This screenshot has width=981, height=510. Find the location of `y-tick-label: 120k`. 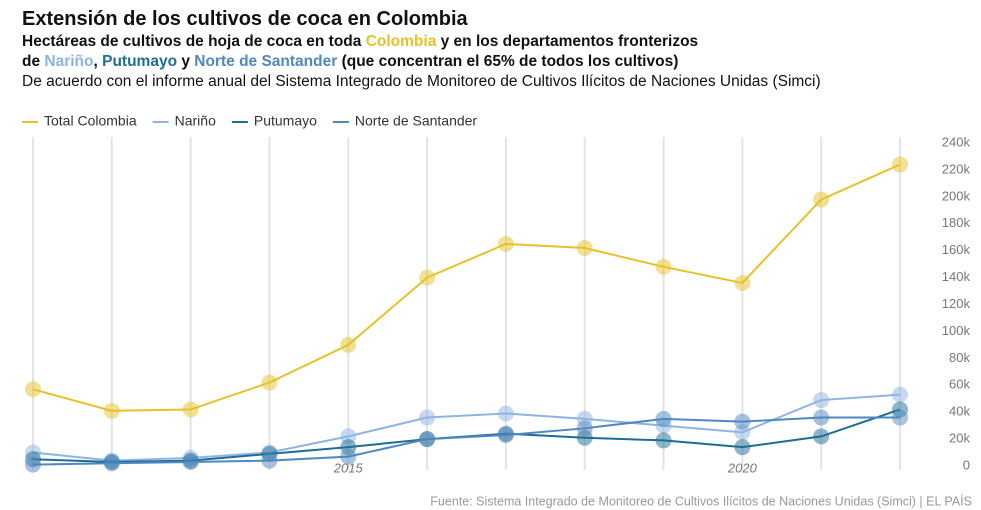

y-tick-label: 120k is located at coordinates (956, 303).